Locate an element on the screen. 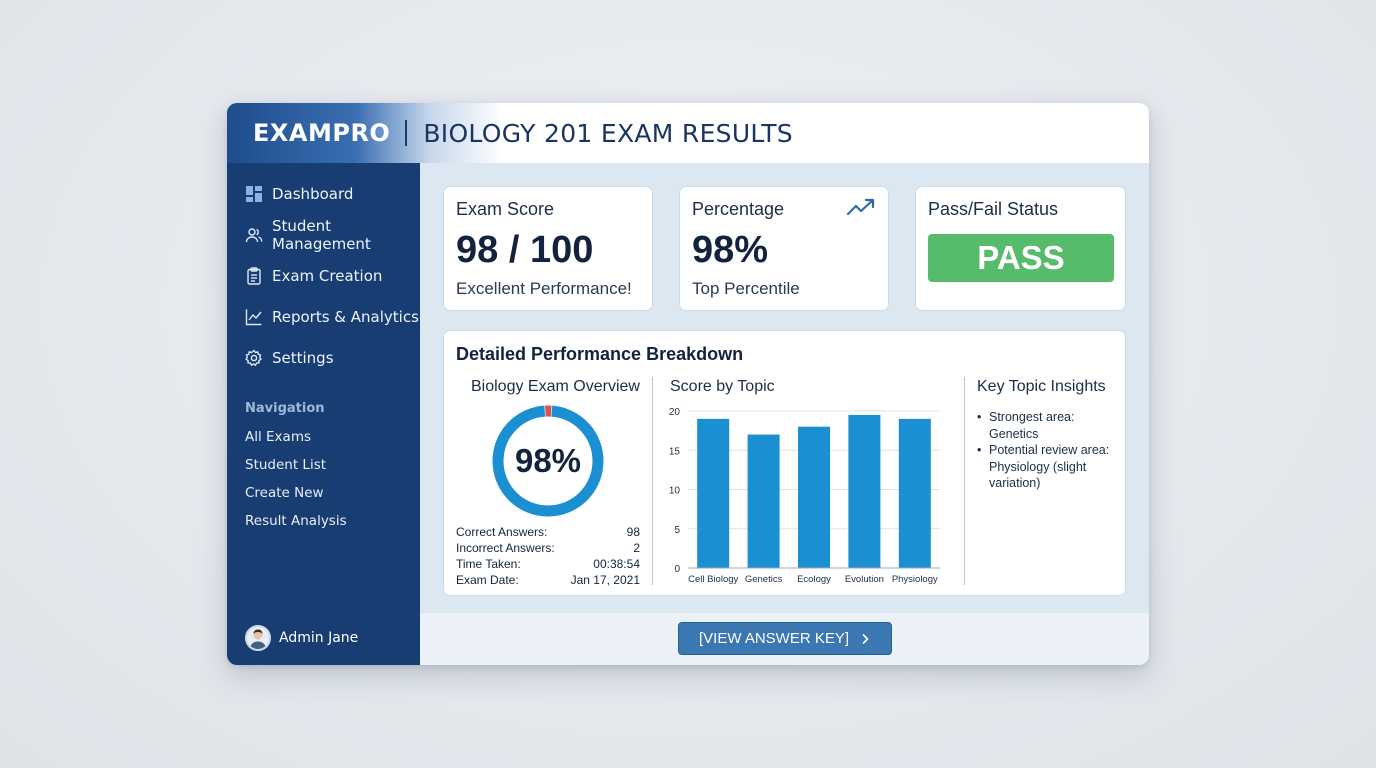  x-tick-label: Evolution is located at coordinates (864, 579).